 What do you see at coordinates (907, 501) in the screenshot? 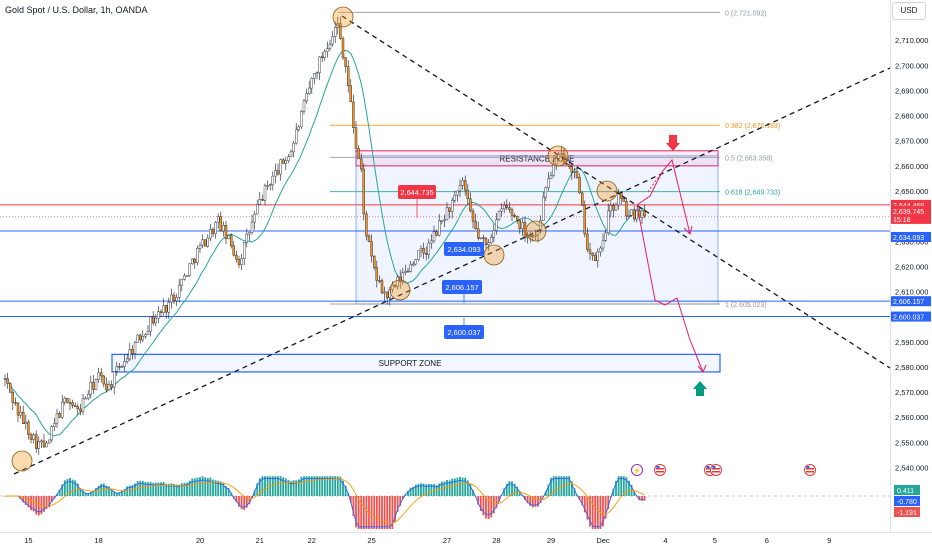
I see `macd-value-tag` at bounding box center [907, 501].